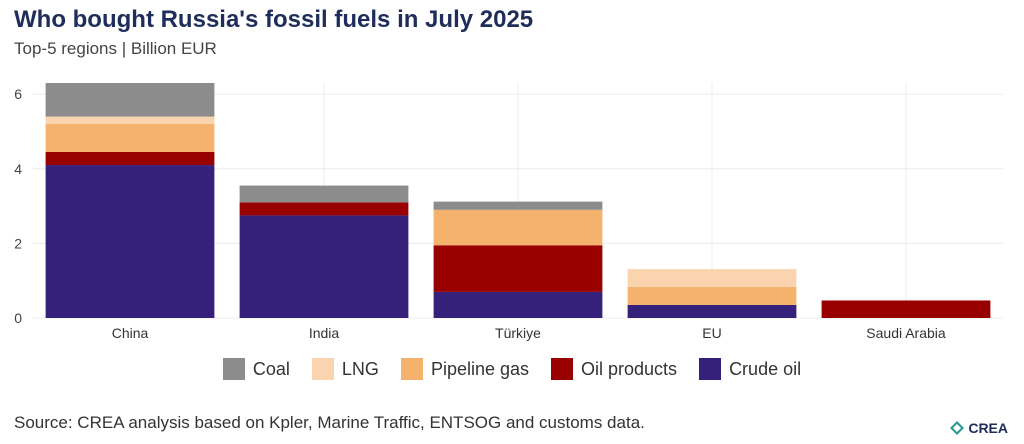 This screenshot has width=1024, height=444. What do you see at coordinates (957, 428) in the screenshot?
I see `crea-logo-icon` at bounding box center [957, 428].